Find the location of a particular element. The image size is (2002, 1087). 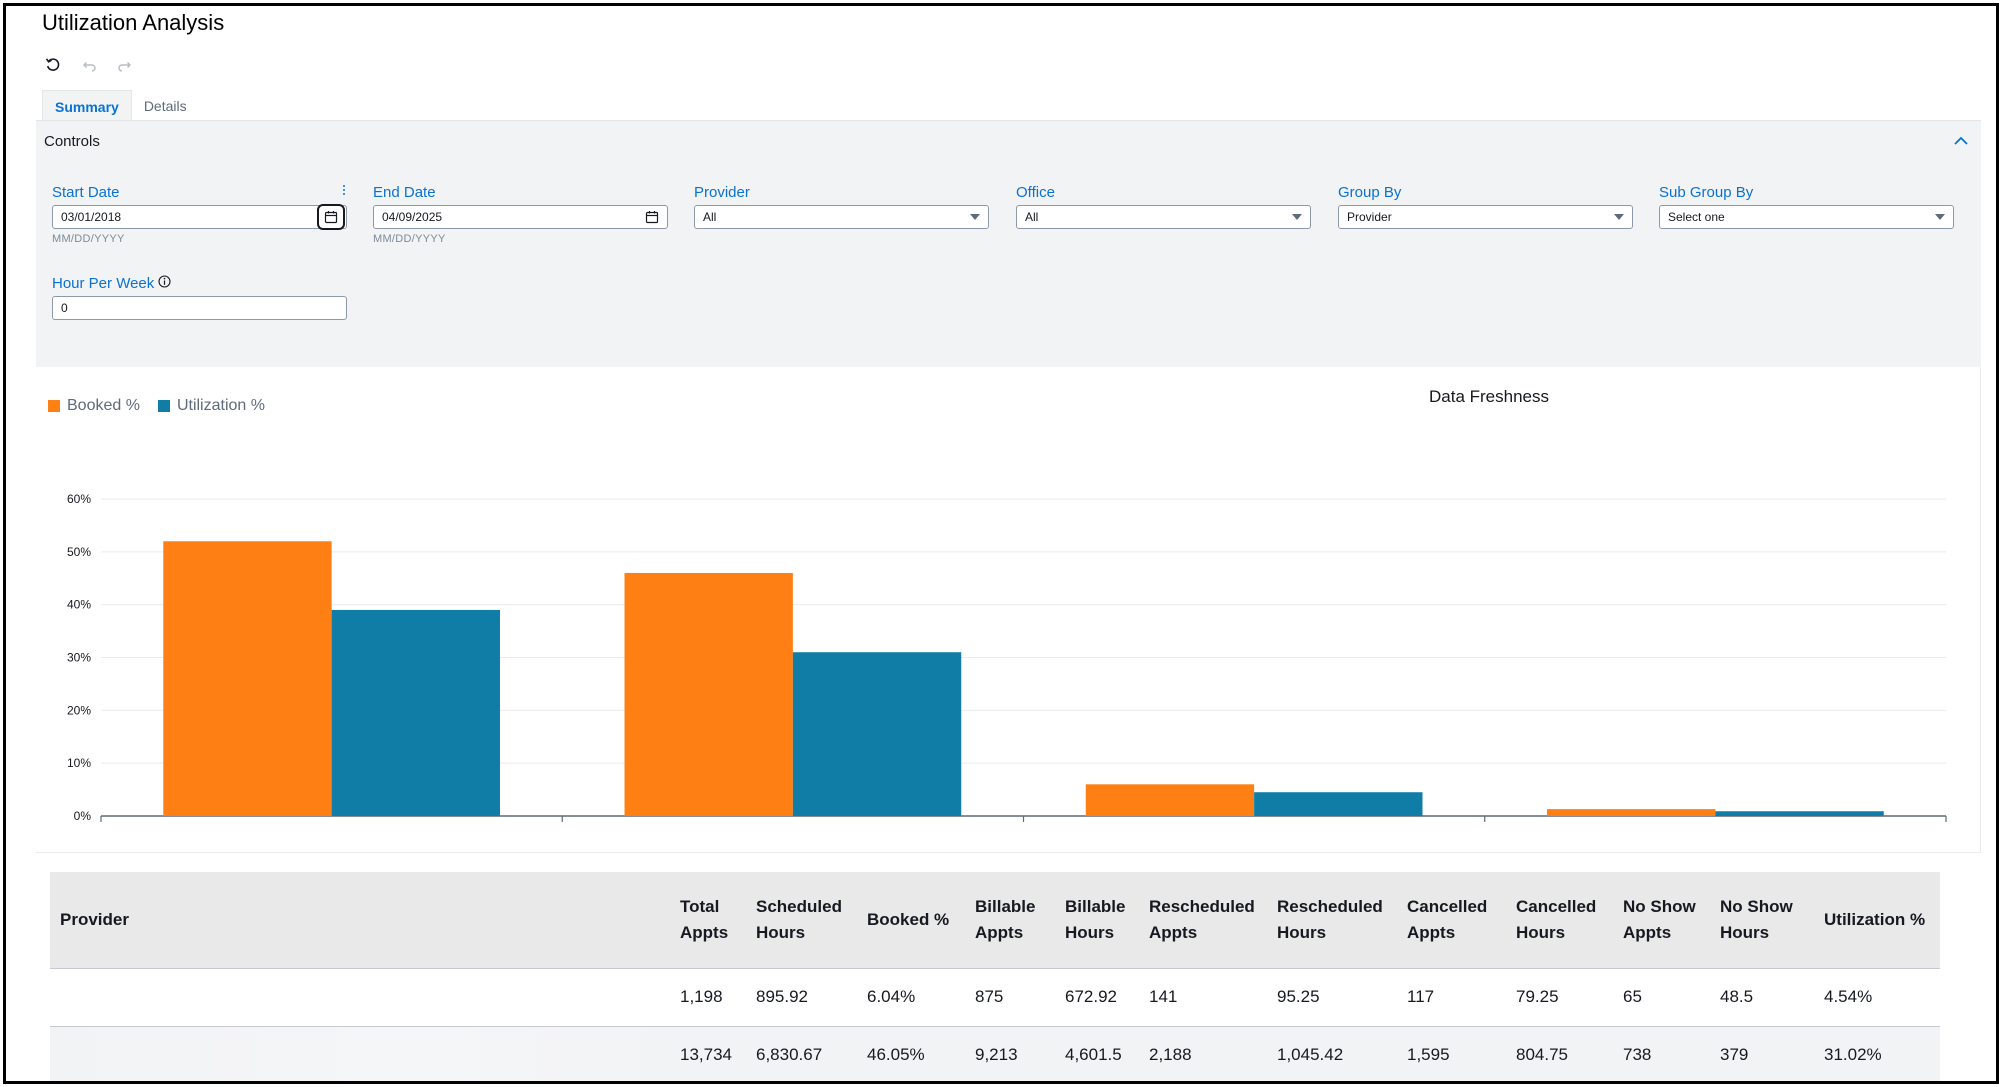

table-cell: 141 is located at coordinates (1203, 997).